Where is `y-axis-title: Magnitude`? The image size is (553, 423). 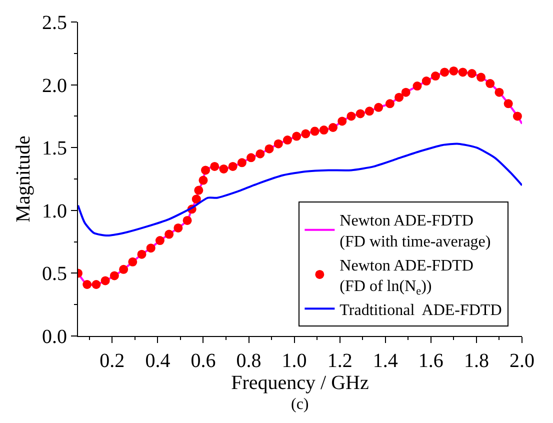
y-axis-title: Magnitude is located at coordinates (23, 179).